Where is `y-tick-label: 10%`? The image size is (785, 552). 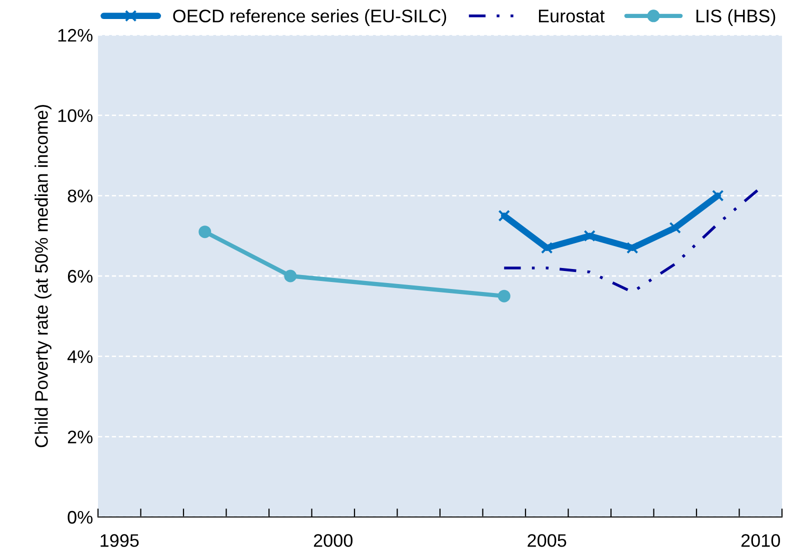
y-tick-label: 10% is located at coordinates (75, 115).